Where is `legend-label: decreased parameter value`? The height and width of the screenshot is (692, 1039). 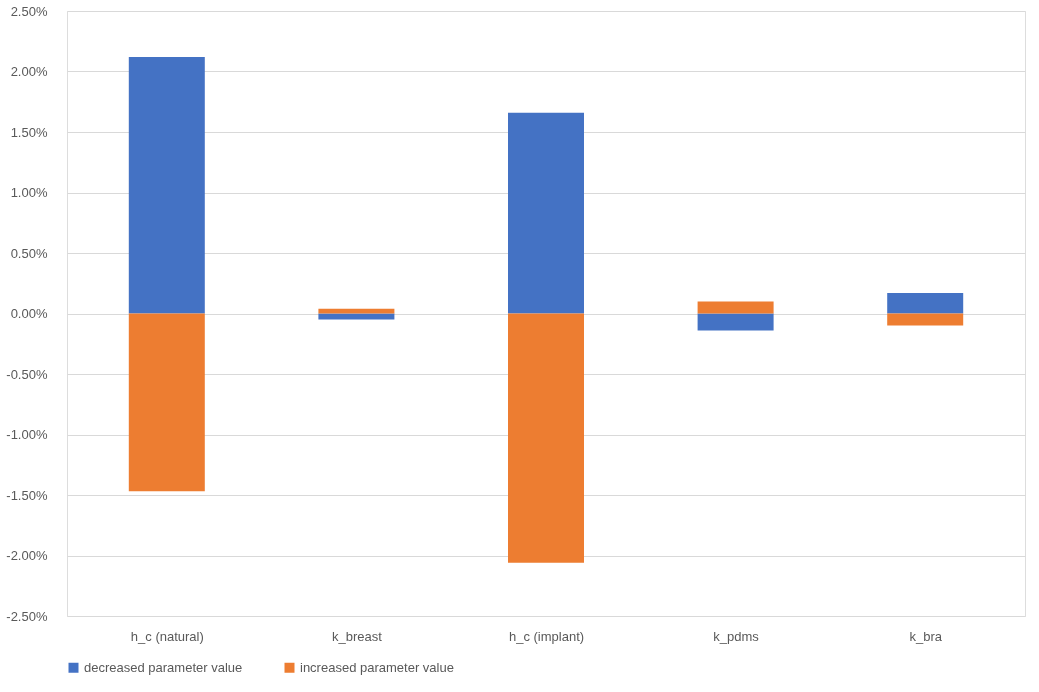
legend-label: decreased parameter value is located at coordinates (163, 667).